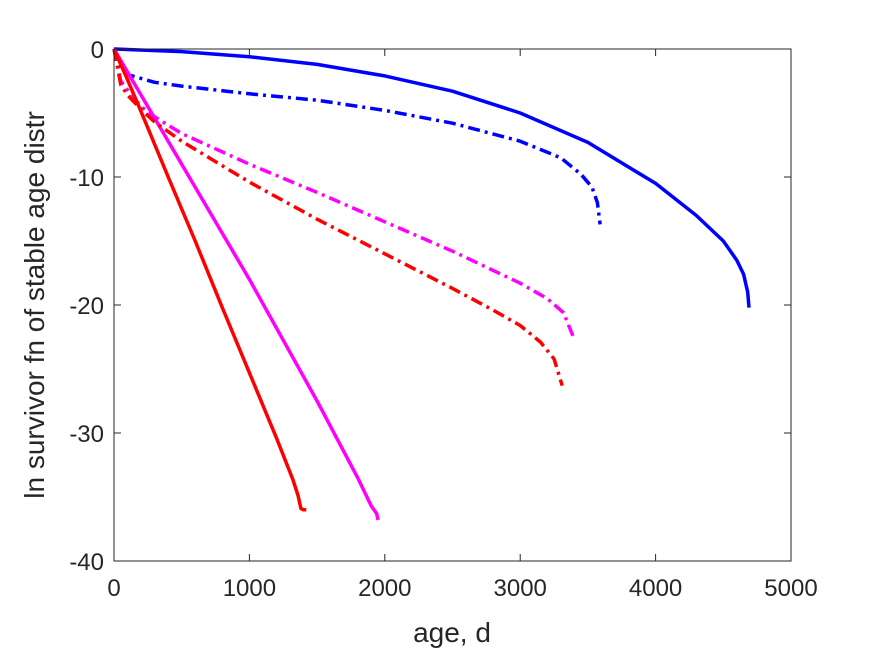 Image resolution: width=875 pixels, height=656 pixels. Describe the element at coordinates (790, 588) in the screenshot. I see `x-tick-label: 5000` at that location.